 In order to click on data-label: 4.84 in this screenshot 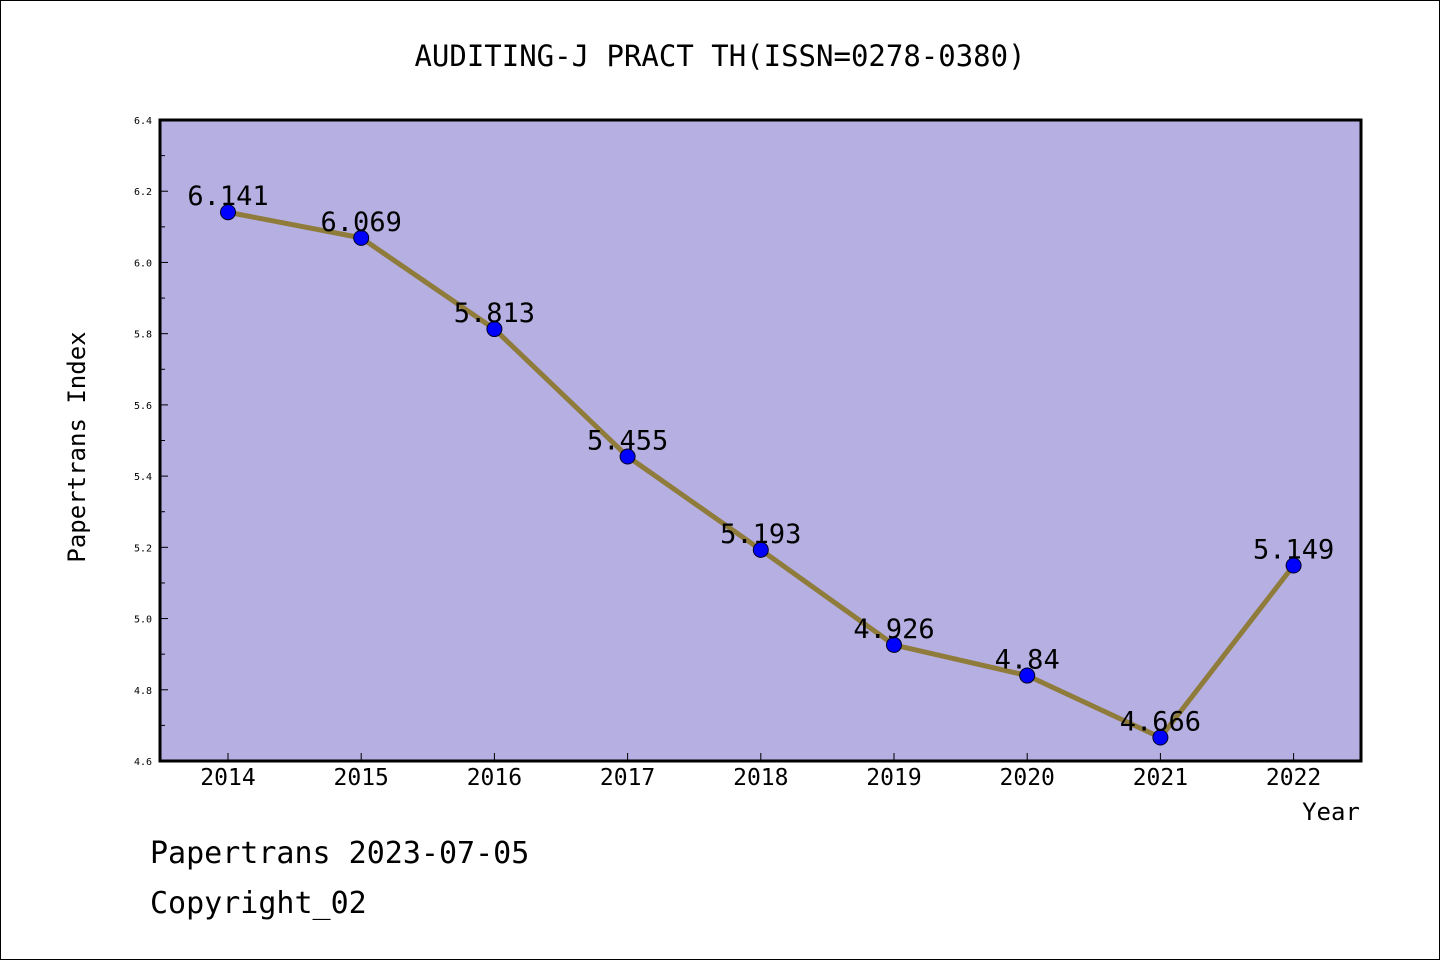, I will do `click(1027, 660)`.